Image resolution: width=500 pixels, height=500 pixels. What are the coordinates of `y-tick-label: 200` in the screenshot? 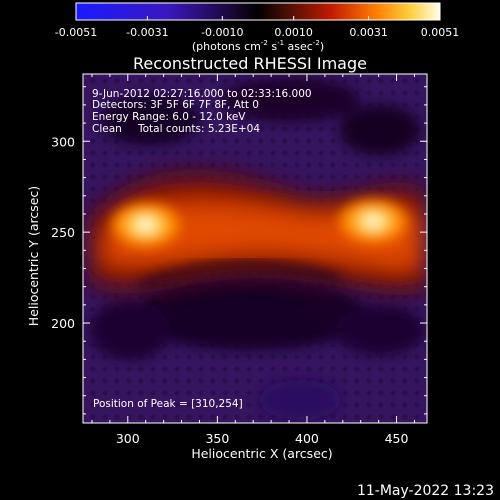 It's located at (63, 323).